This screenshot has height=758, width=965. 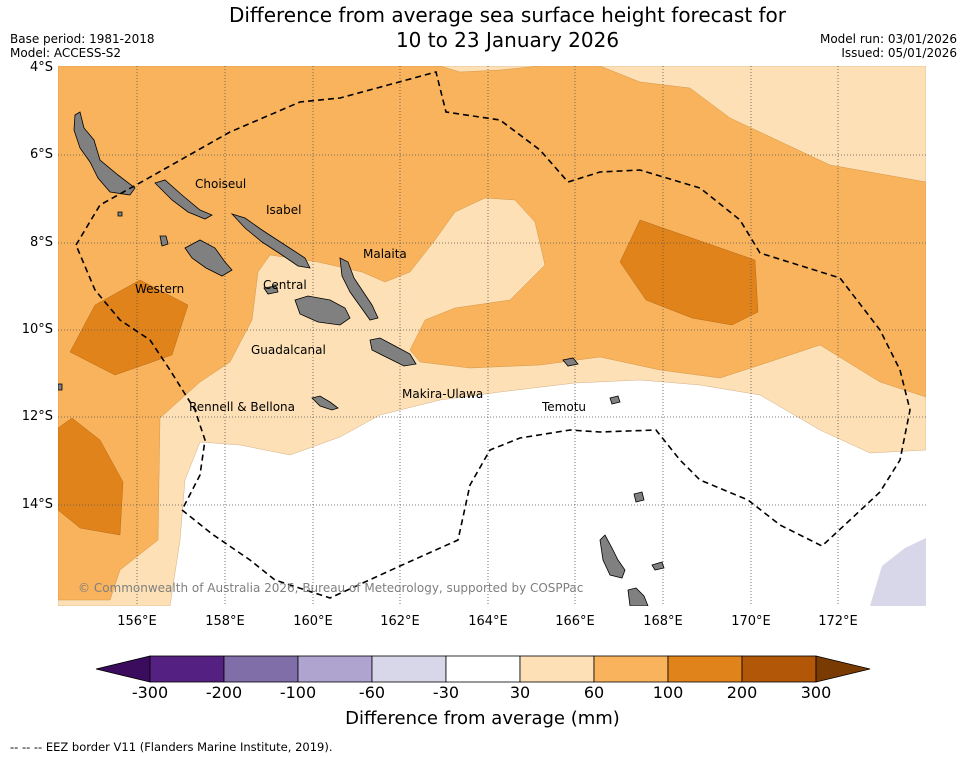 I want to click on model-name: Model: ACCESS-S2, so click(x=66, y=53).